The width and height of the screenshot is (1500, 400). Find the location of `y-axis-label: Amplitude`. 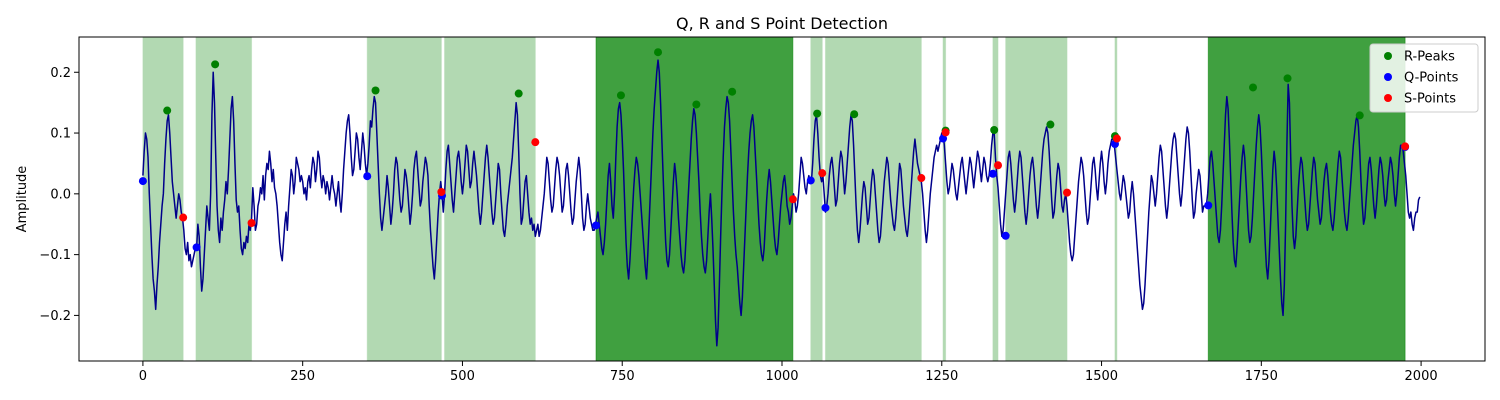

y-axis-label: Amplitude is located at coordinates (22, 199).